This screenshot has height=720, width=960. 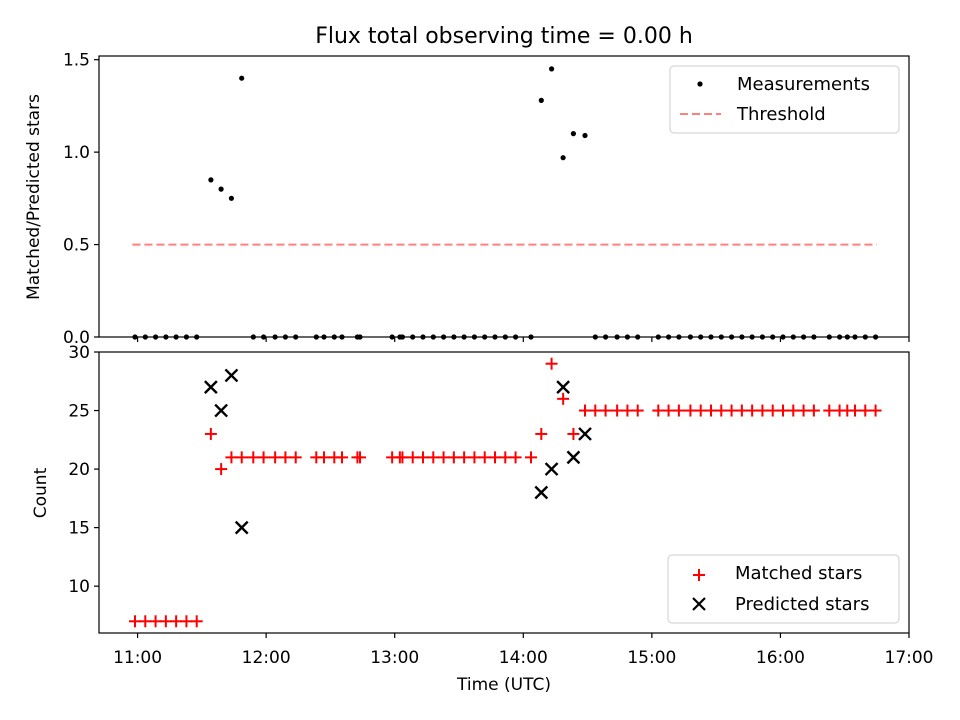 I want to click on legend-matched-stars-label: Matched stars, so click(x=798, y=573).